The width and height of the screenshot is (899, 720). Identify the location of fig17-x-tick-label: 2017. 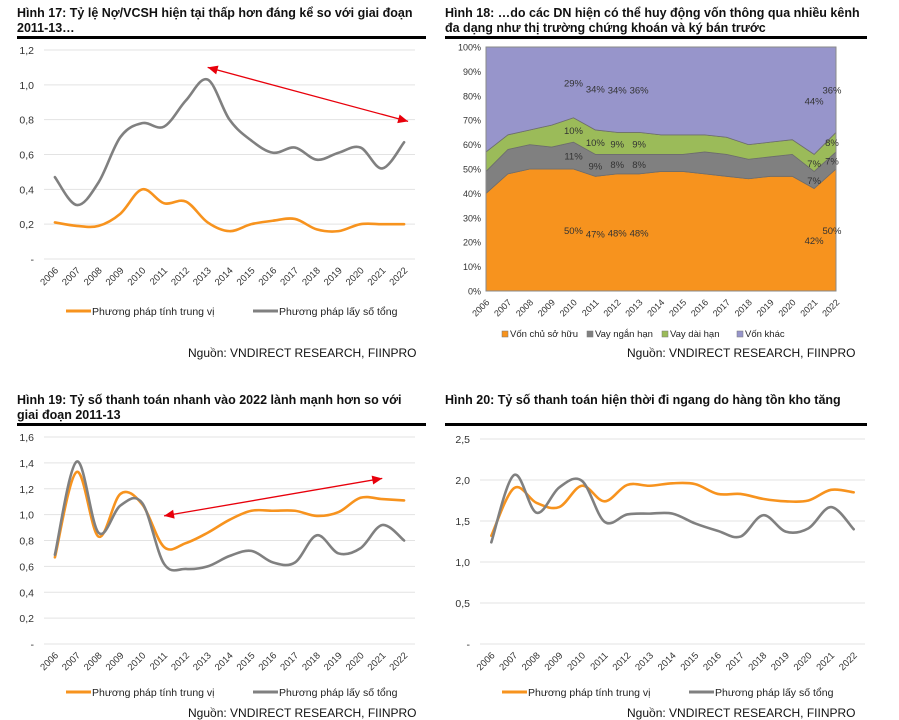
(289, 276).